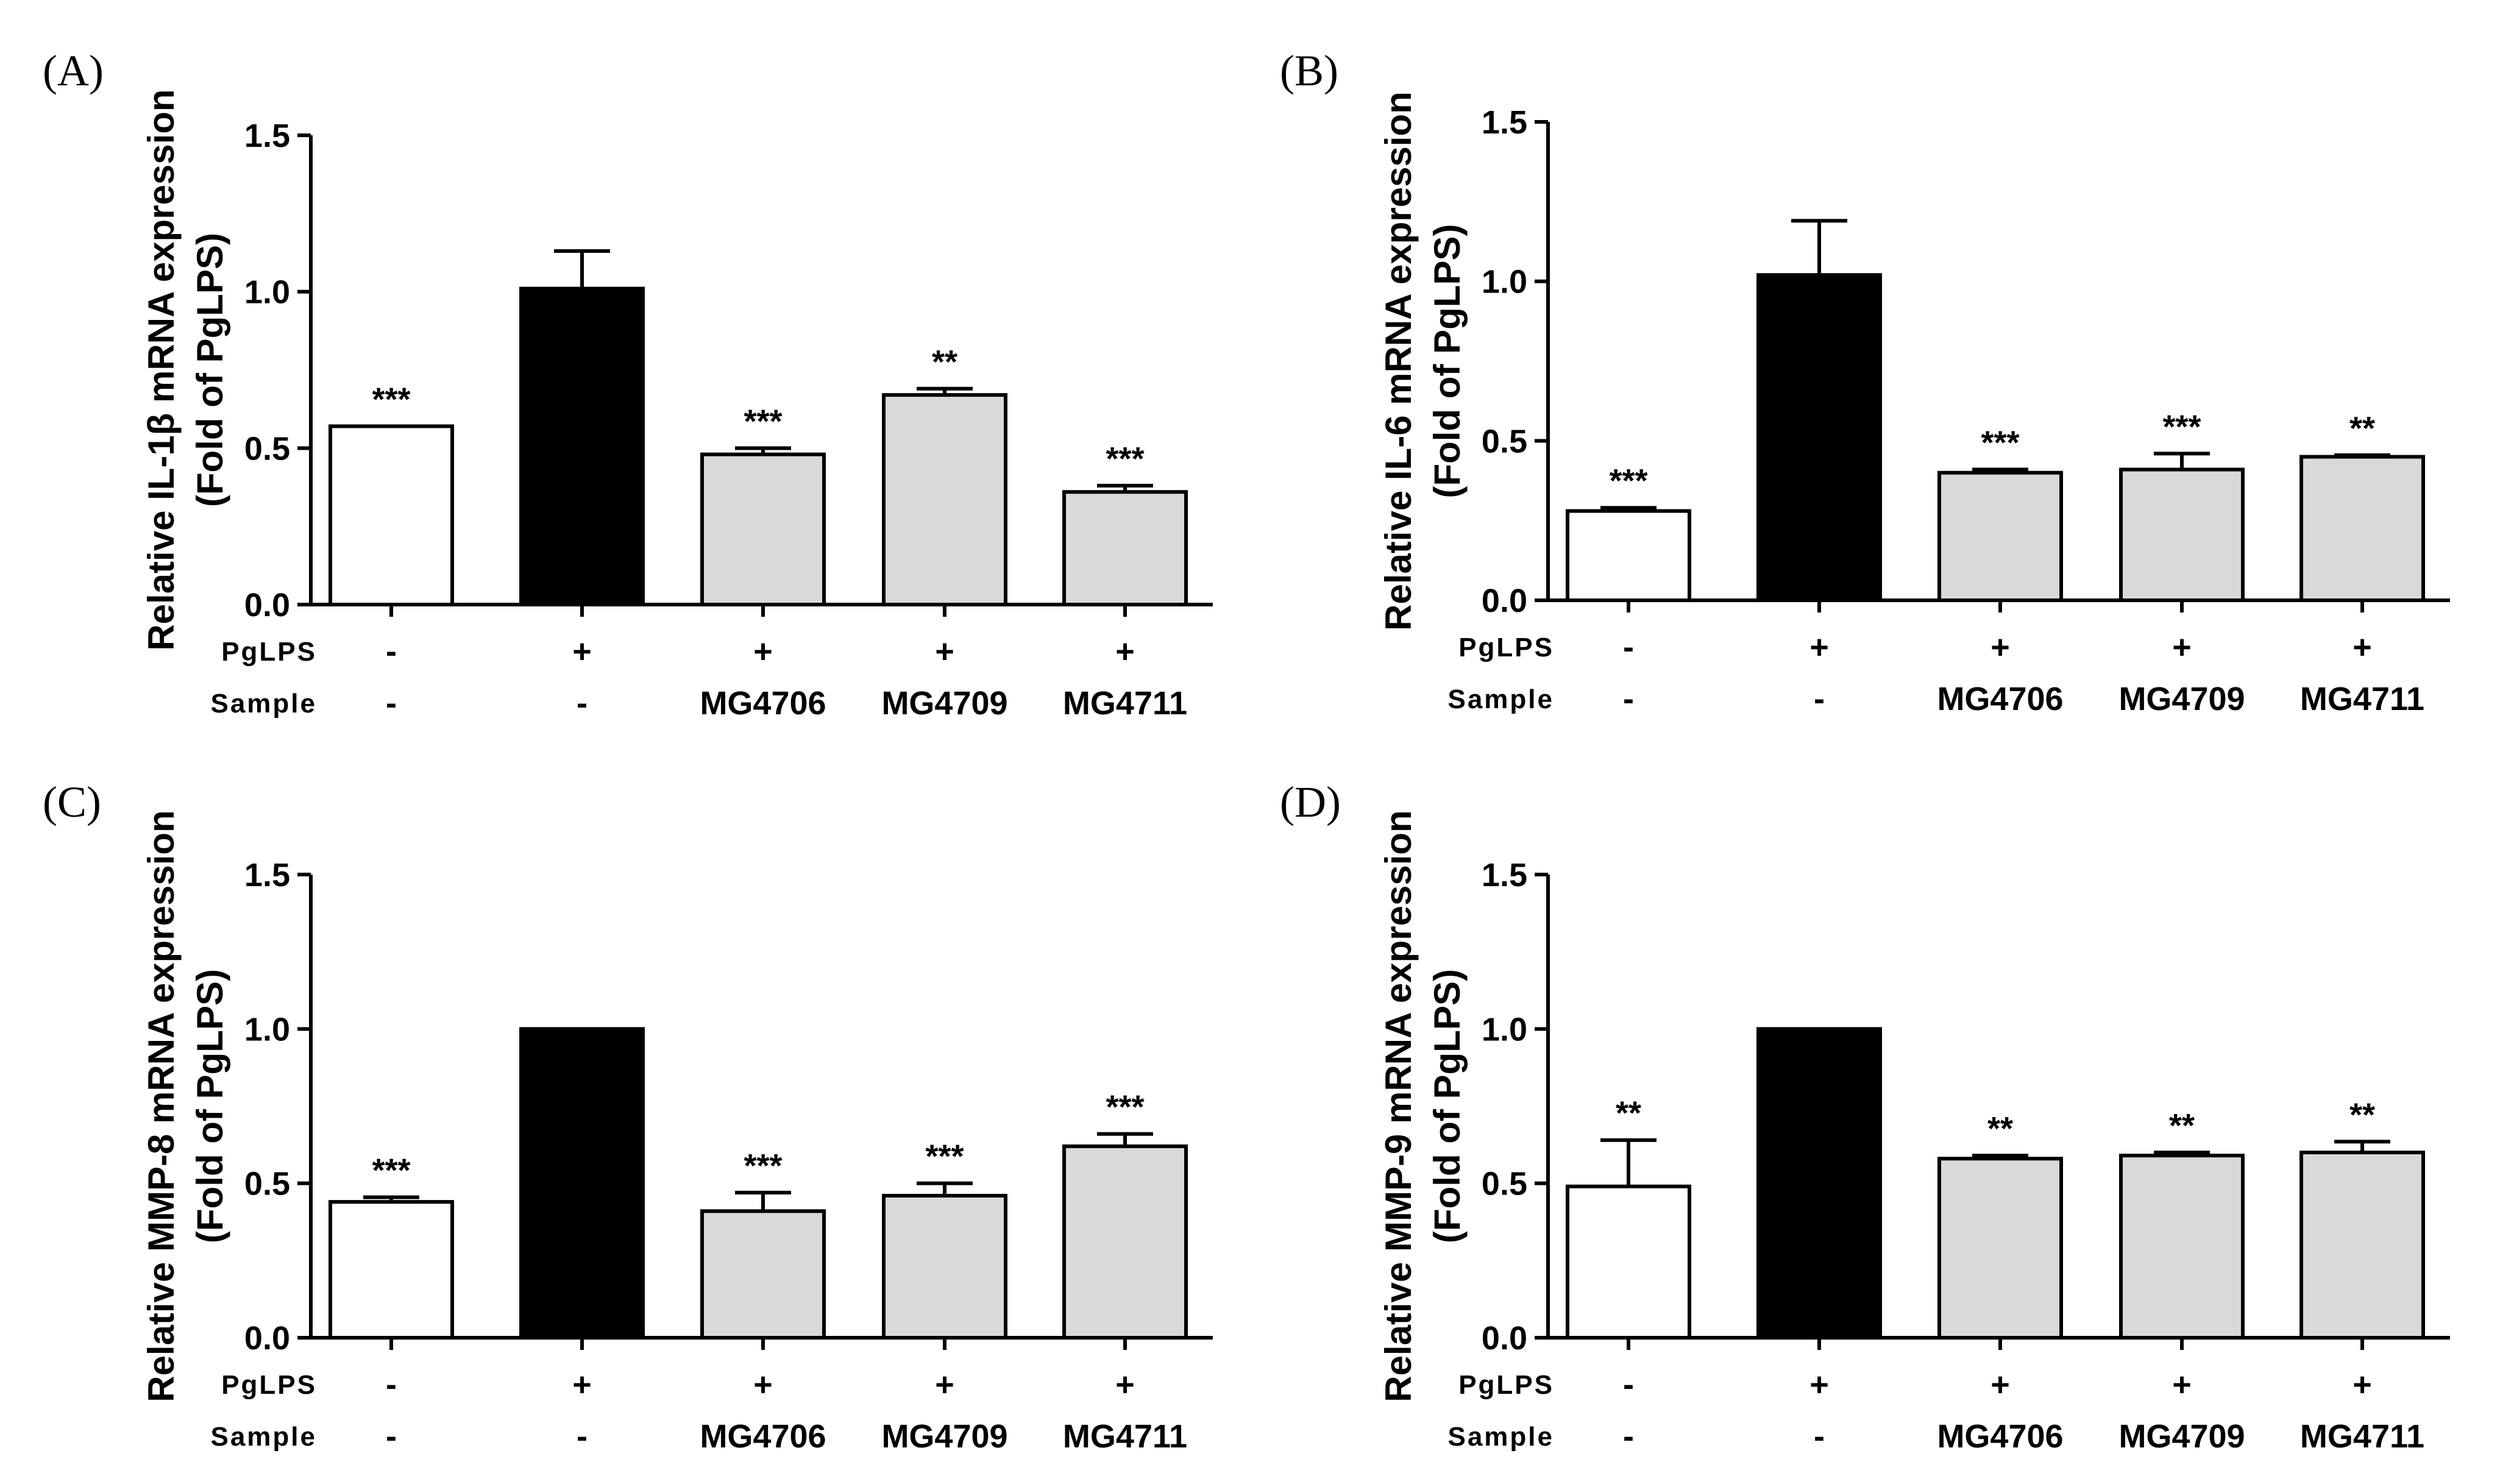 This screenshot has width=2500, height=1484. What do you see at coordinates (1398, 1106) in the screenshot?
I see `y-axis-title: Relative MMP-9 mRNA expression` at bounding box center [1398, 1106].